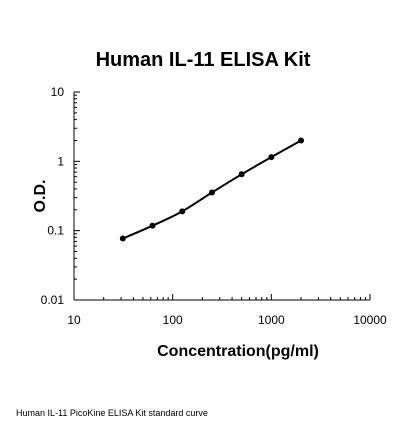 The width and height of the screenshot is (400, 430). Describe the element at coordinates (40, 196) in the screenshot. I see `y-axis-label: O.D.` at that location.